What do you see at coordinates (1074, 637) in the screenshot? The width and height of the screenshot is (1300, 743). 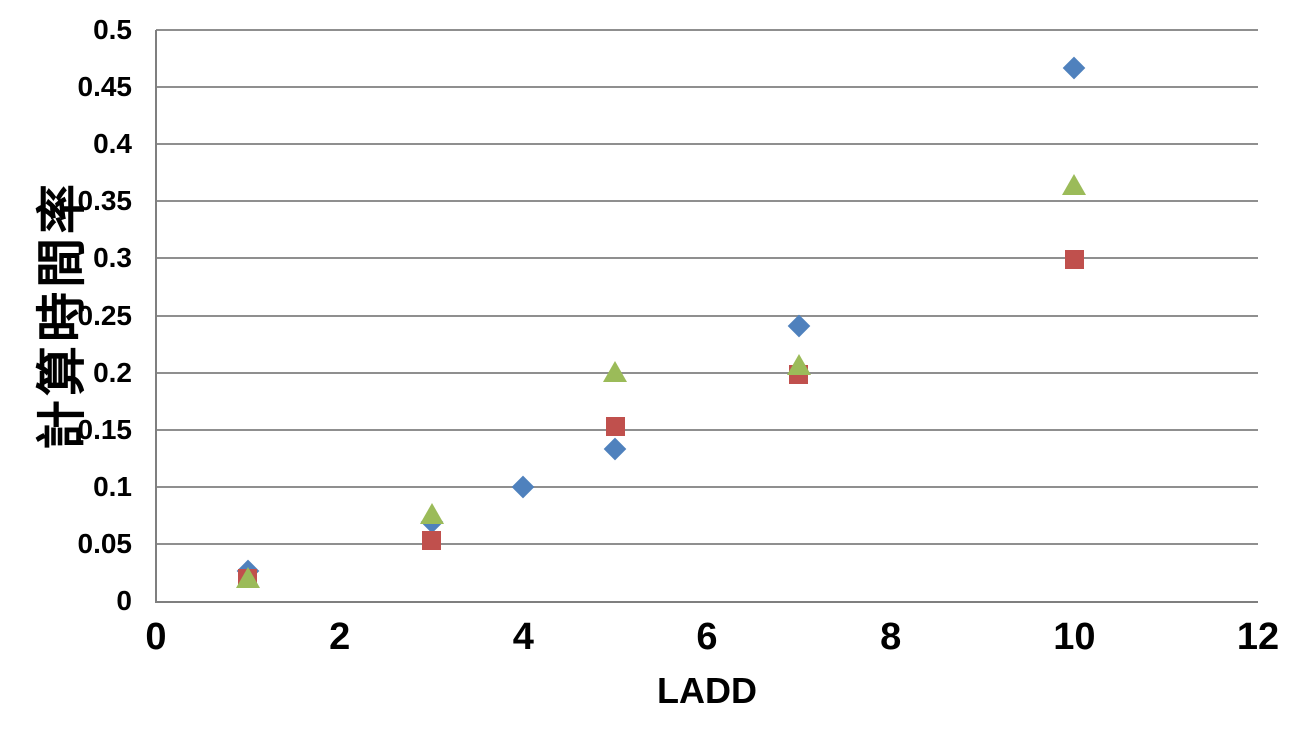 I see `x-tick-label: 10` at bounding box center [1074, 637].